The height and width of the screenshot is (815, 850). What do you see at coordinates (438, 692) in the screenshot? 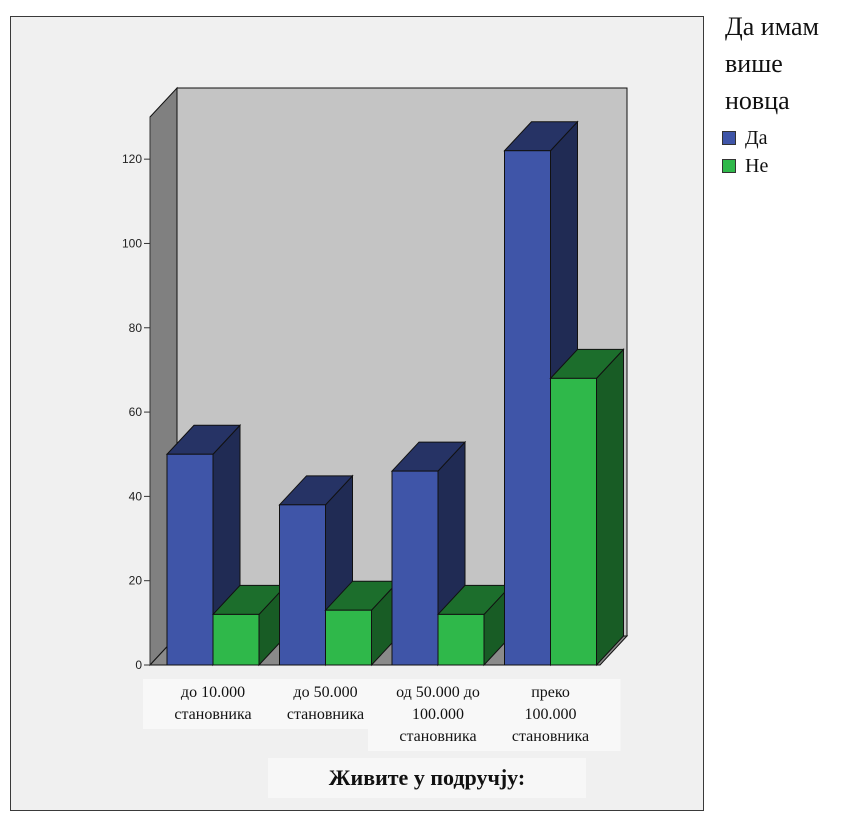
I see `category-label-line: од 50.000 до` at bounding box center [438, 692].